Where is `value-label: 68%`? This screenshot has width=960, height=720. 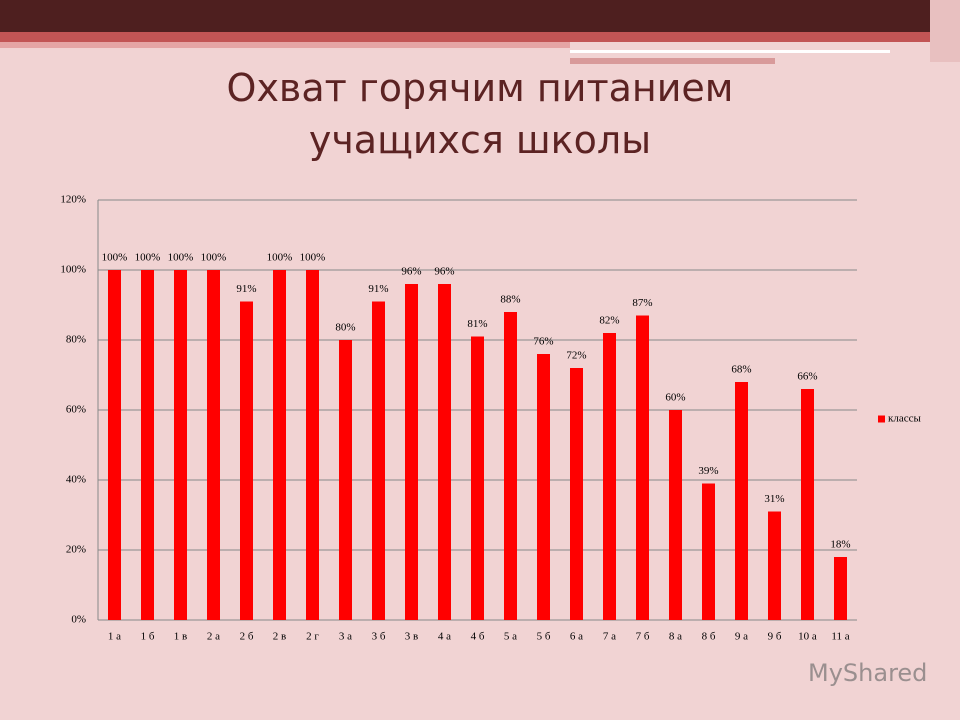
value-label: 68% is located at coordinates (741, 370).